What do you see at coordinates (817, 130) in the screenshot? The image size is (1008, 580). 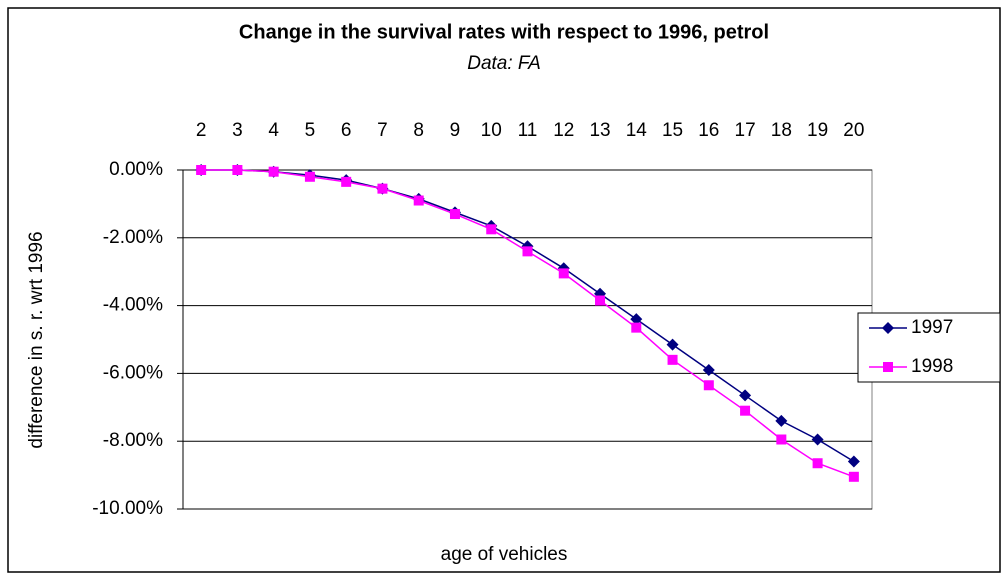 I see `x-tick-label: 19` at bounding box center [817, 130].